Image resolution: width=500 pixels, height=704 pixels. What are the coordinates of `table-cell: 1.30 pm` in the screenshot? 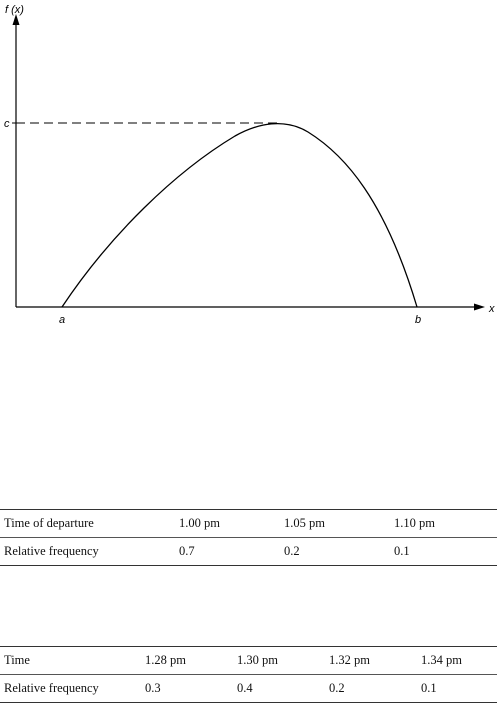 It's located at (279, 660).